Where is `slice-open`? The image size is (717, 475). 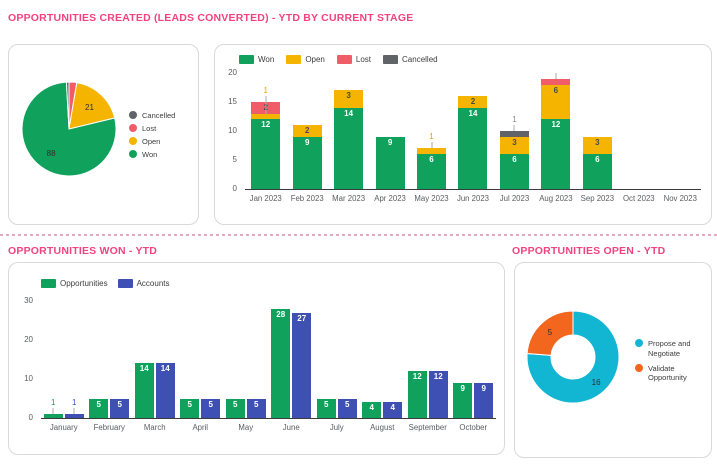 slice-open is located at coordinates (92, 106).